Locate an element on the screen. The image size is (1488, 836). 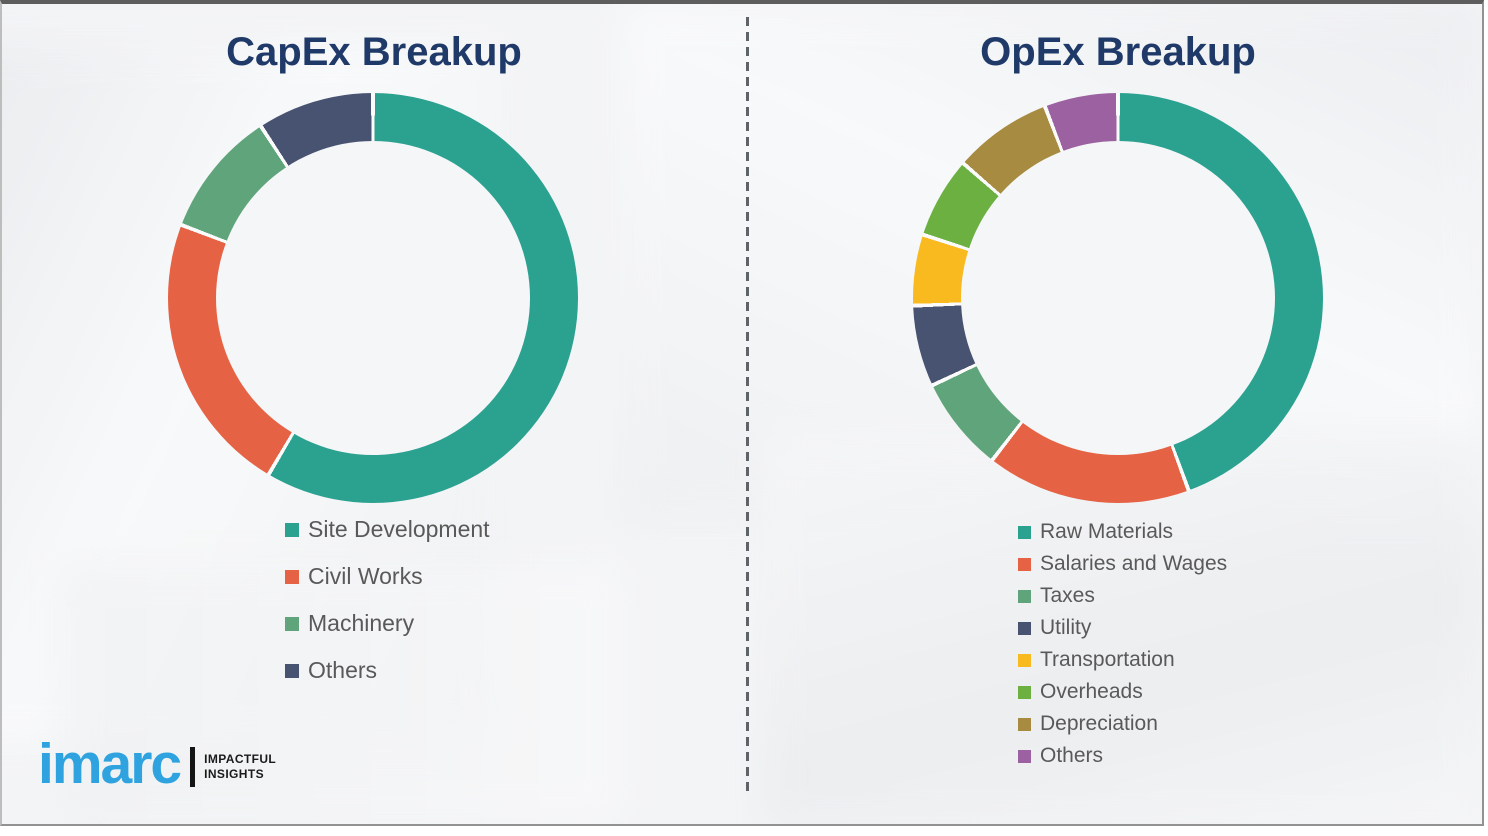
legend-label: Overheads is located at coordinates (1091, 691).